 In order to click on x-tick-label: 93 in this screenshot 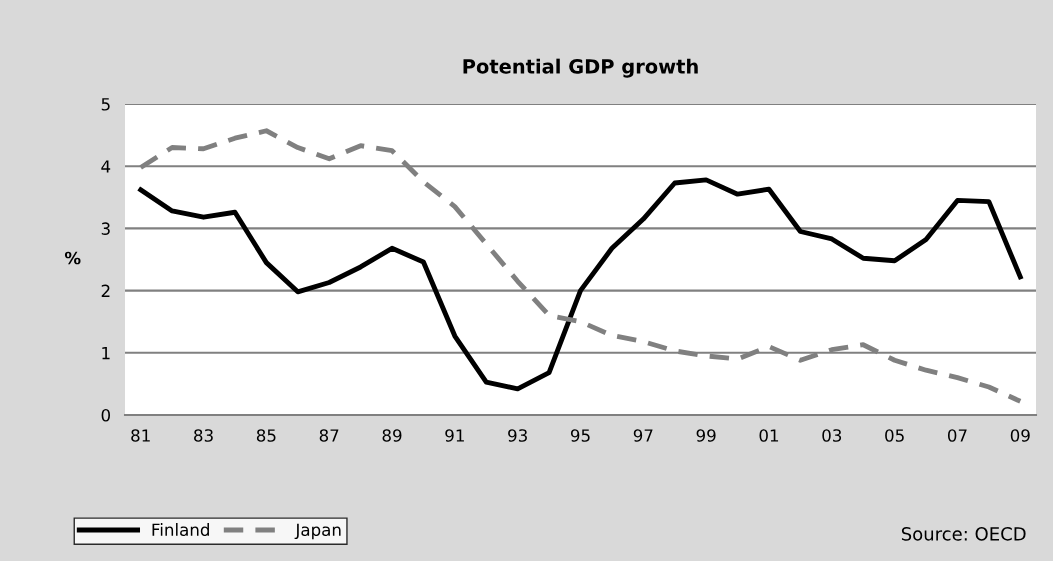, I will do `click(517, 435)`.